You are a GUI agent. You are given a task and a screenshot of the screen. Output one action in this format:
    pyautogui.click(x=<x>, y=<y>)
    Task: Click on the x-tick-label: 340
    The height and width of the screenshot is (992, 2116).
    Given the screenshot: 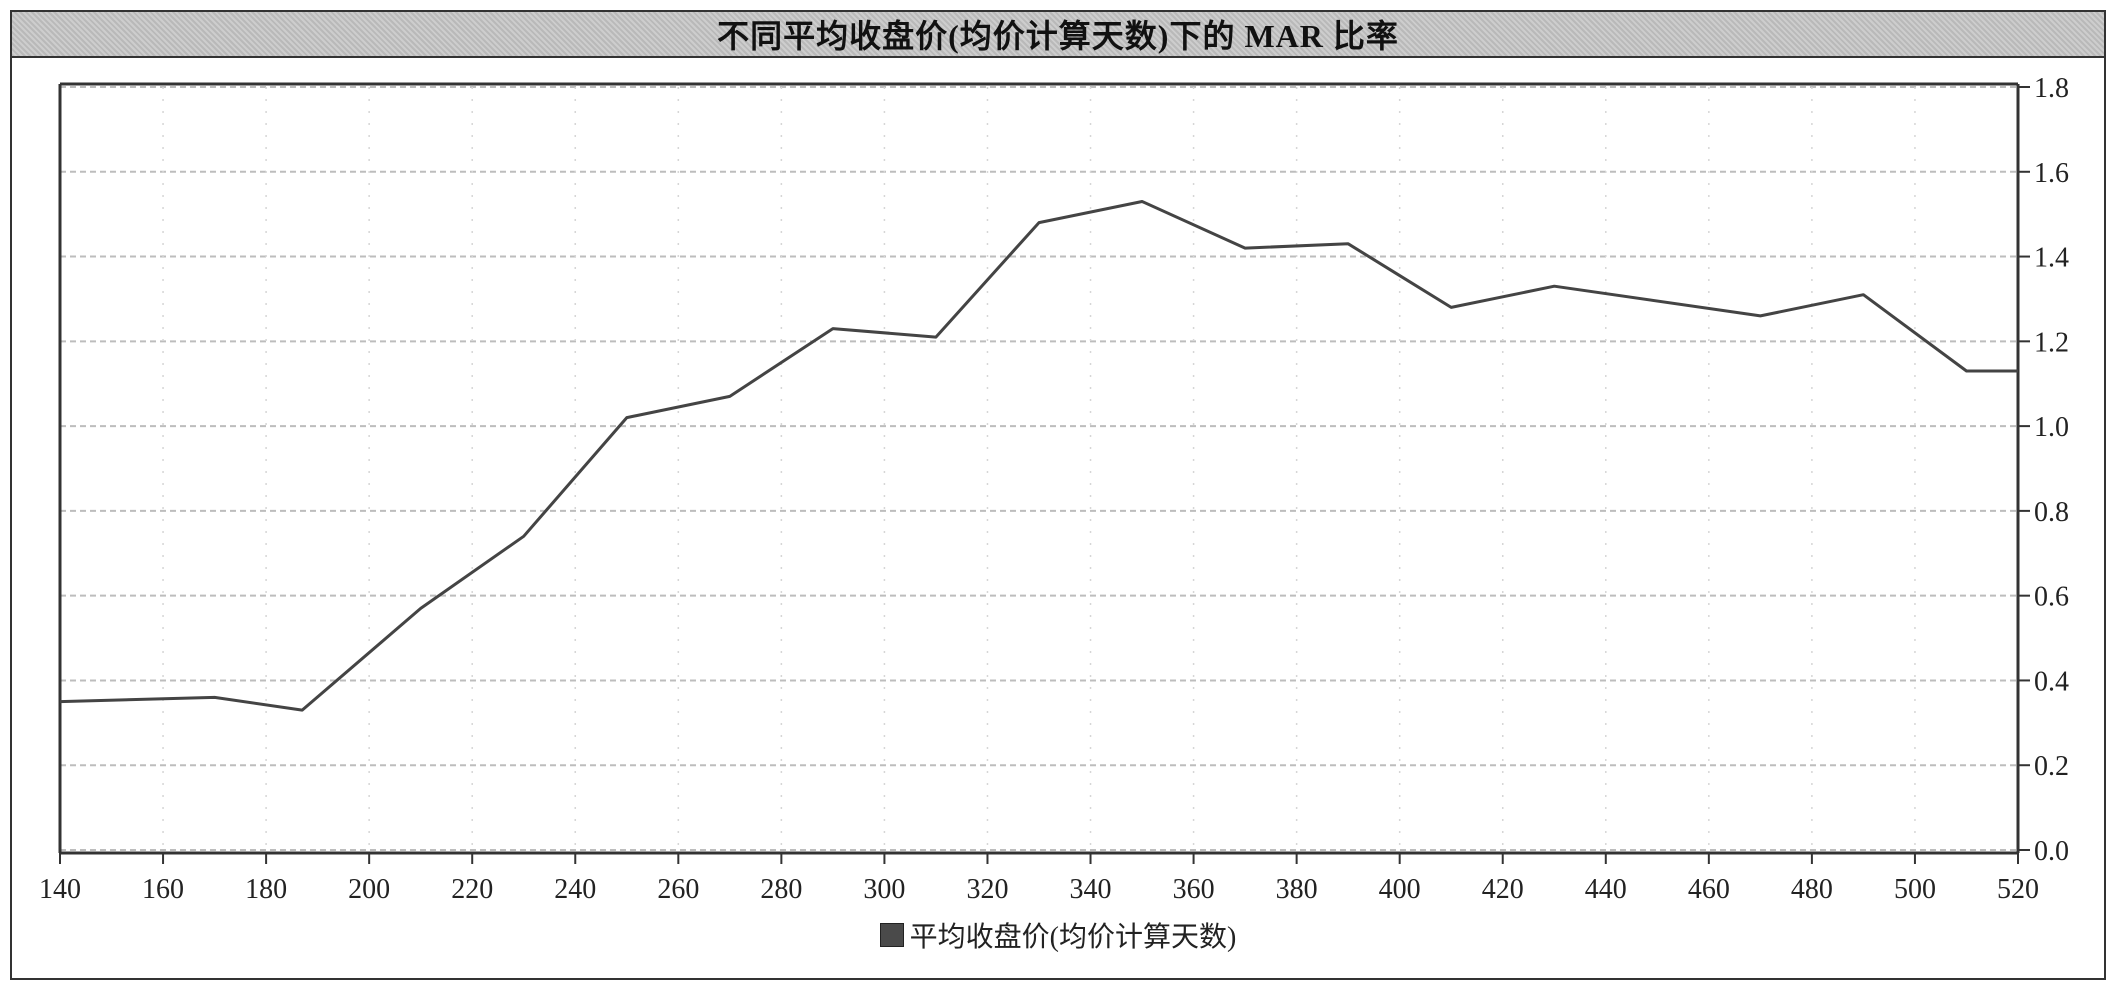 What is the action you would take?
    pyautogui.click(x=1091, y=889)
    